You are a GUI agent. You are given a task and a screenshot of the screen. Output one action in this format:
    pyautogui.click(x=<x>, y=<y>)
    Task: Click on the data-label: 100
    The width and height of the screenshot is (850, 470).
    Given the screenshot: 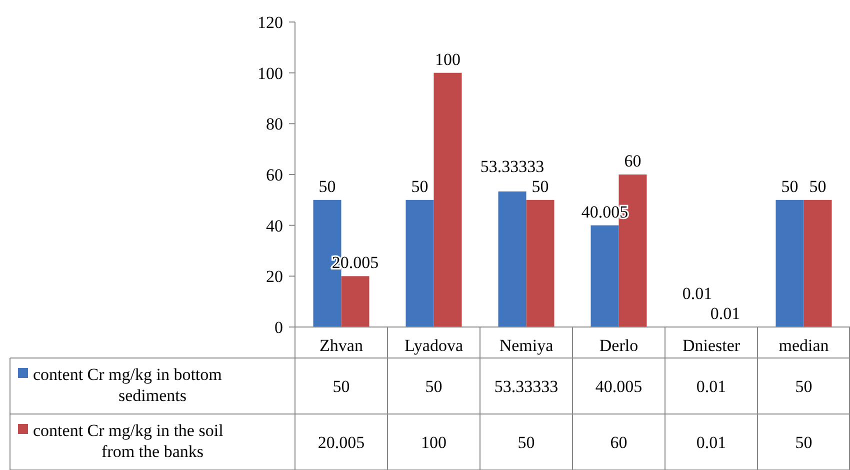 What is the action you would take?
    pyautogui.click(x=433, y=442)
    